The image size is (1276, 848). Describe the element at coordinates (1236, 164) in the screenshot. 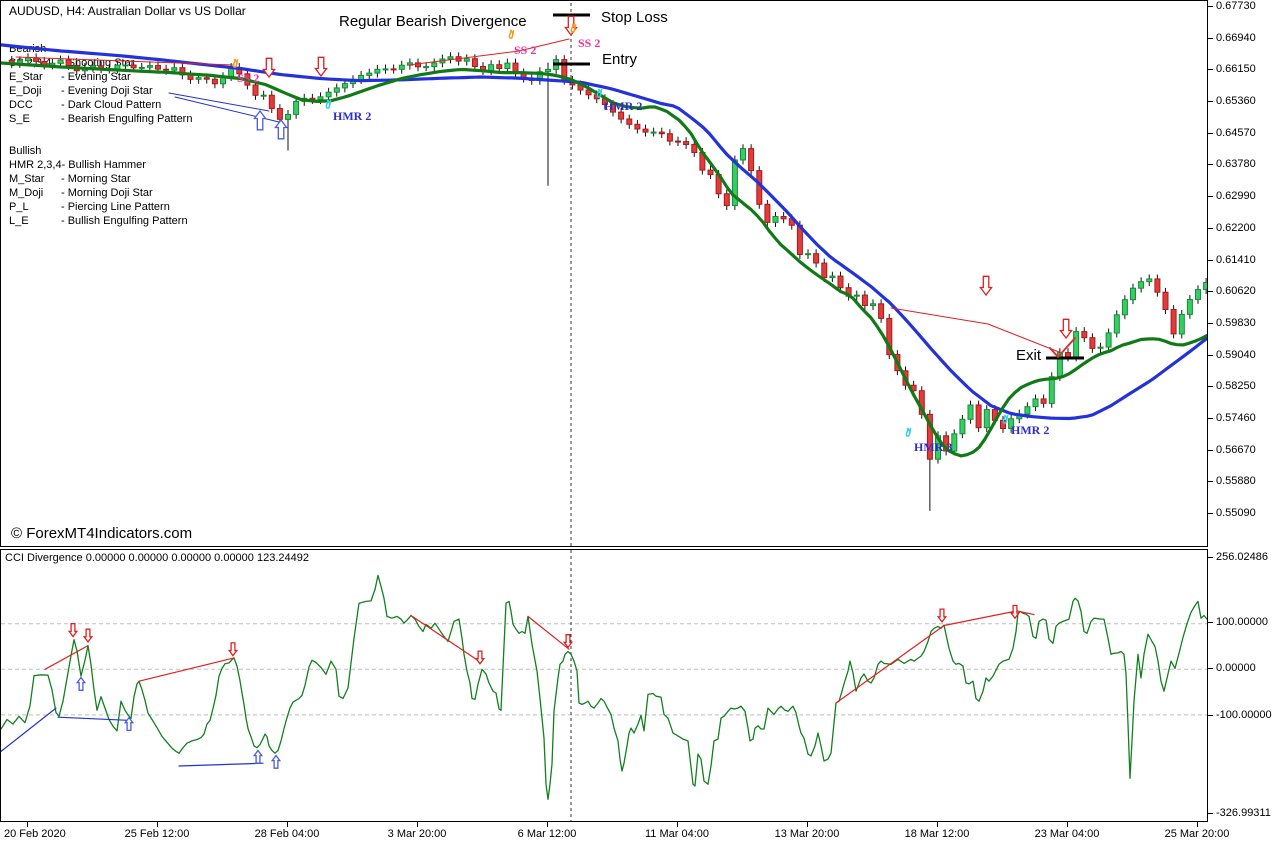

I see `price-axis-label: 0.63780` at that location.